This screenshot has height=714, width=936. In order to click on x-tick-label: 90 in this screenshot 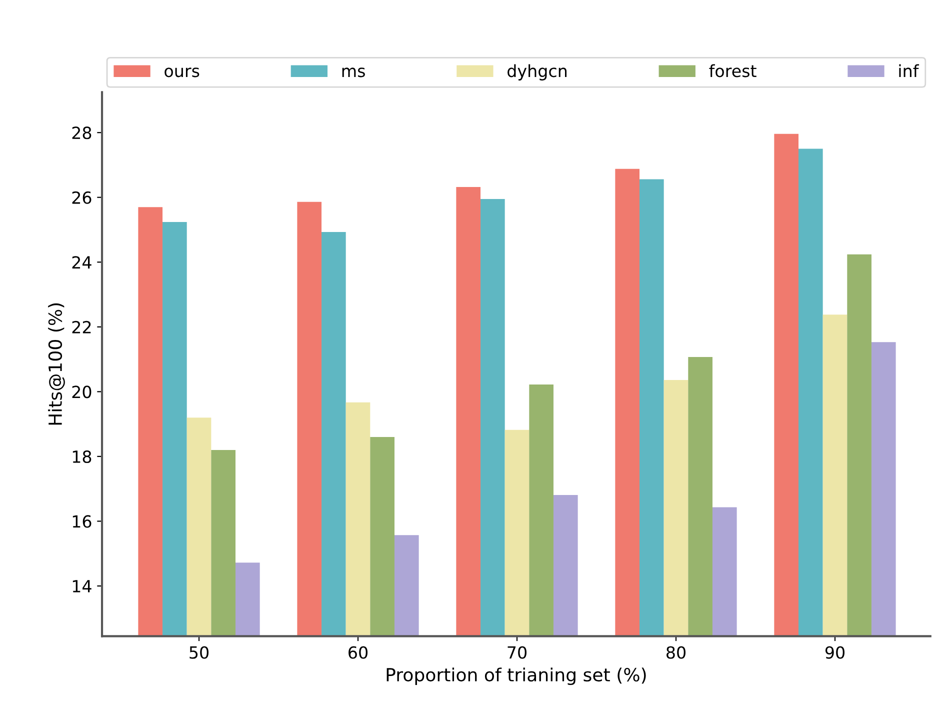, I will do `click(834, 652)`.